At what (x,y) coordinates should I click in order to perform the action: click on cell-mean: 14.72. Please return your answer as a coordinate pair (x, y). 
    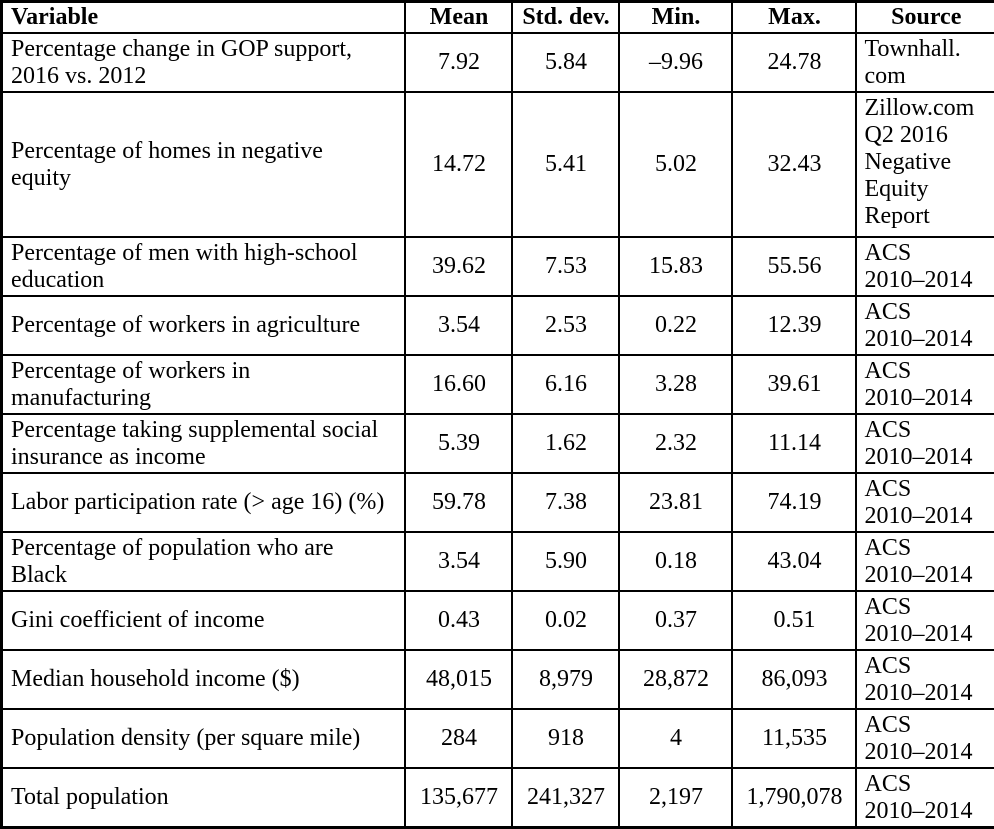
    Looking at the image, I should click on (458, 164).